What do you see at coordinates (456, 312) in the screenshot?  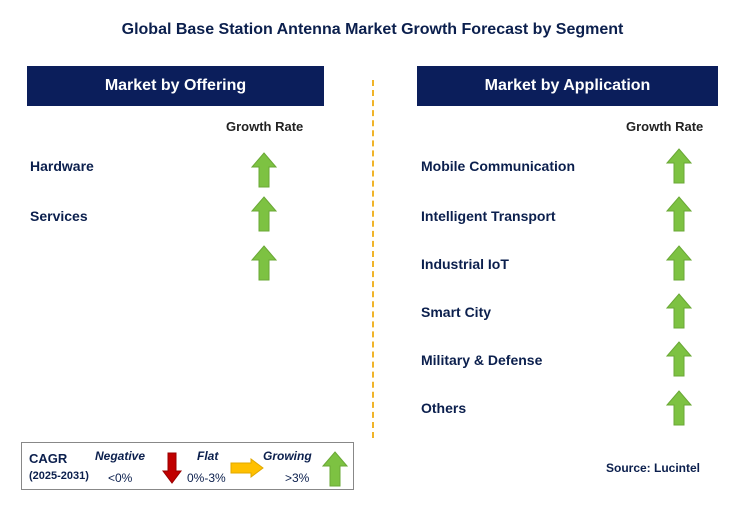 I see `application-item-smart-city: Smart City` at bounding box center [456, 312].